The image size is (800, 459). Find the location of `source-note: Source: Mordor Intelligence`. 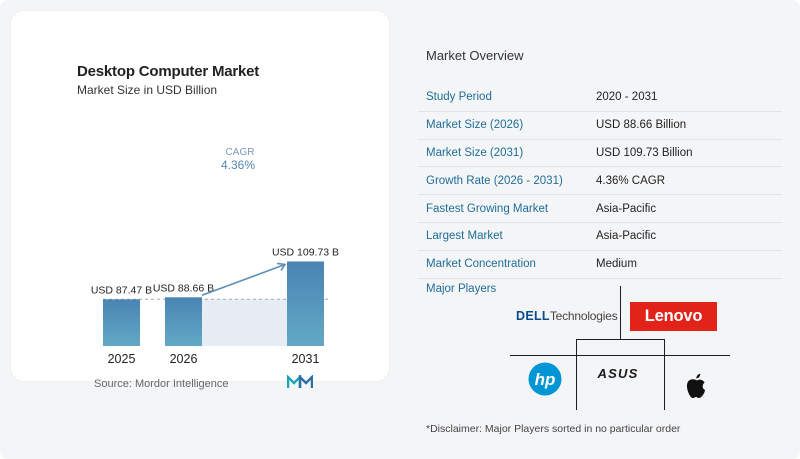

source-note: Source: Mordor Intelligence is located at coordinates (161, 384).